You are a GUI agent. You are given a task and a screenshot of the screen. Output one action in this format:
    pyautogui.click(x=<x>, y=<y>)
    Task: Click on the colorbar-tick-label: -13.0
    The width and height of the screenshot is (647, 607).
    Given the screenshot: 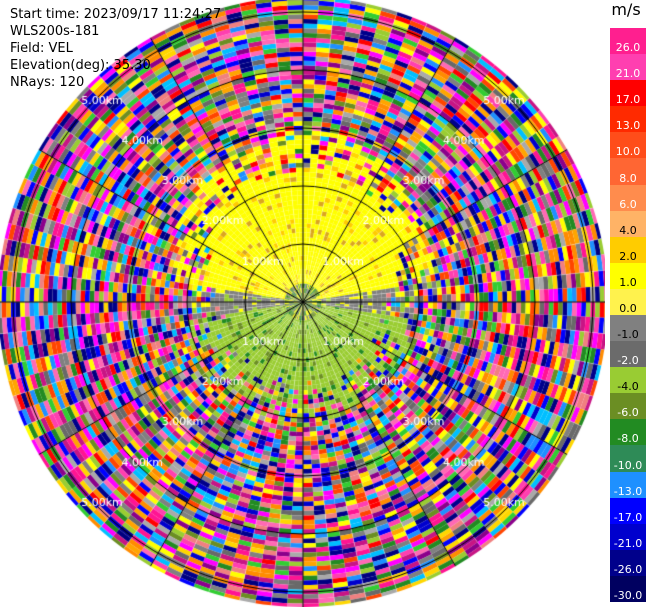 What is the action you would take?
    pyautogui.click(x=628, y=491)
    